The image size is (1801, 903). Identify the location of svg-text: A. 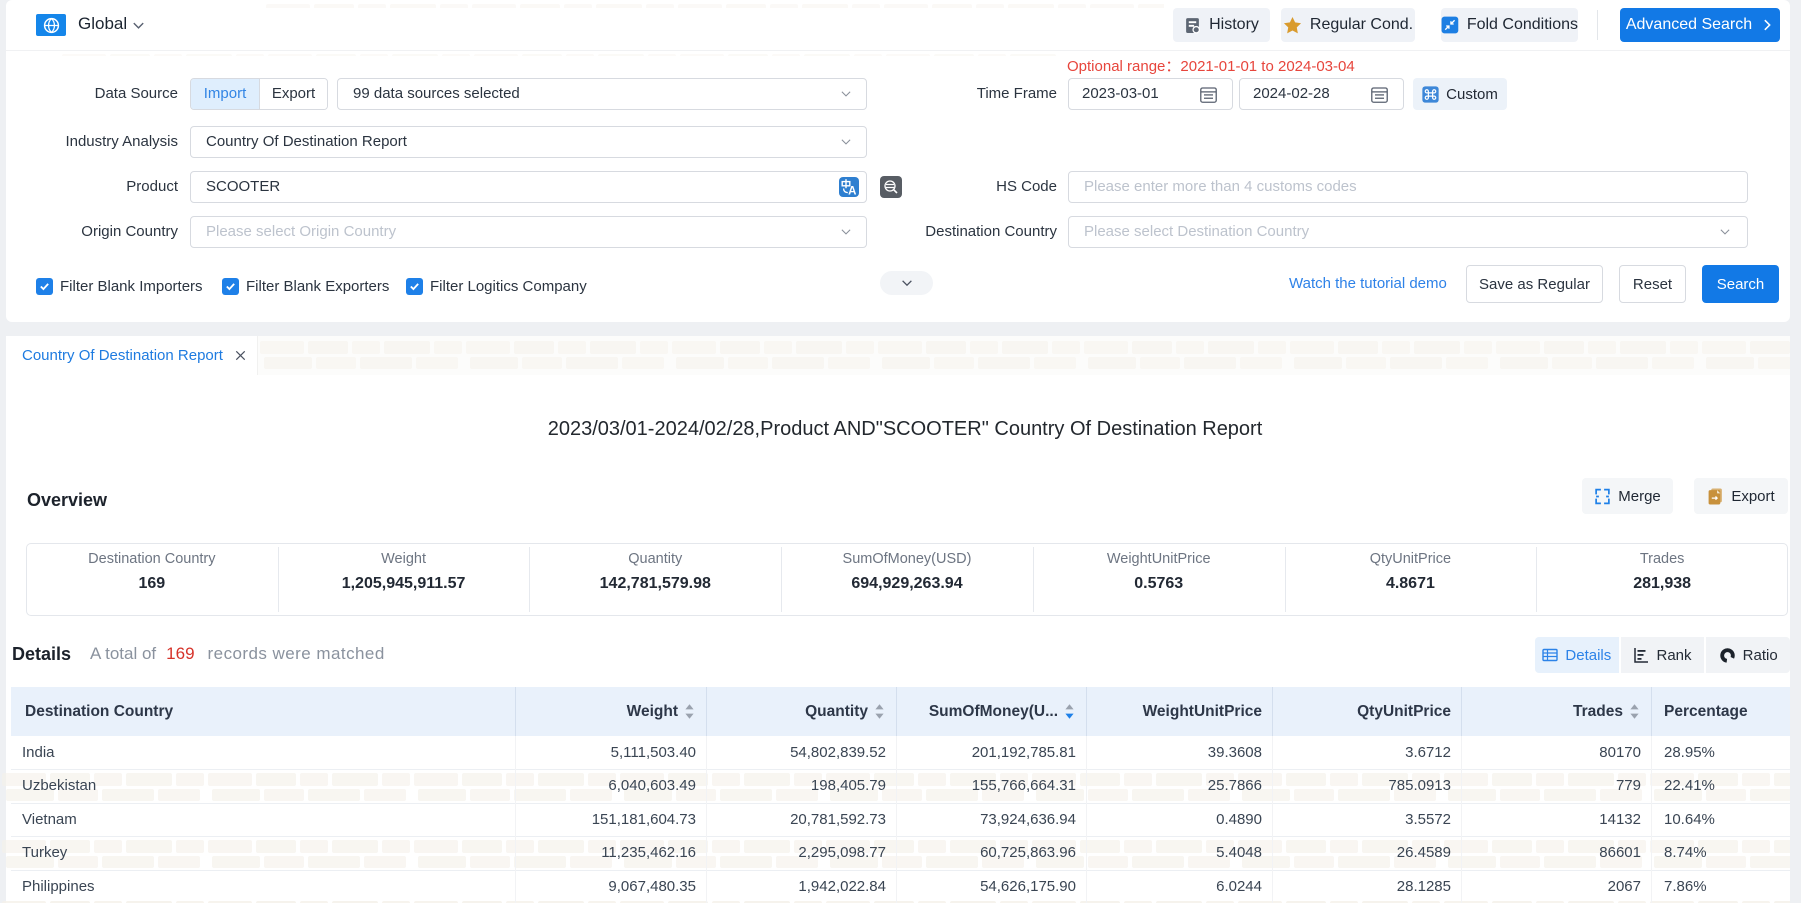
(852, 192).